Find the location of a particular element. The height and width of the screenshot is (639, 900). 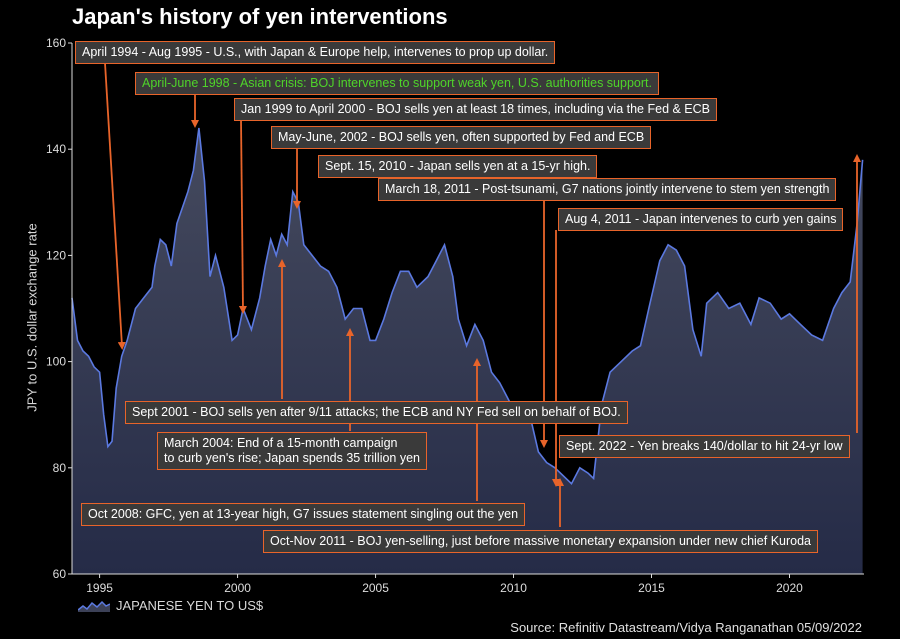

x-tick-label: 2005 is located at coordinates (375, 588).